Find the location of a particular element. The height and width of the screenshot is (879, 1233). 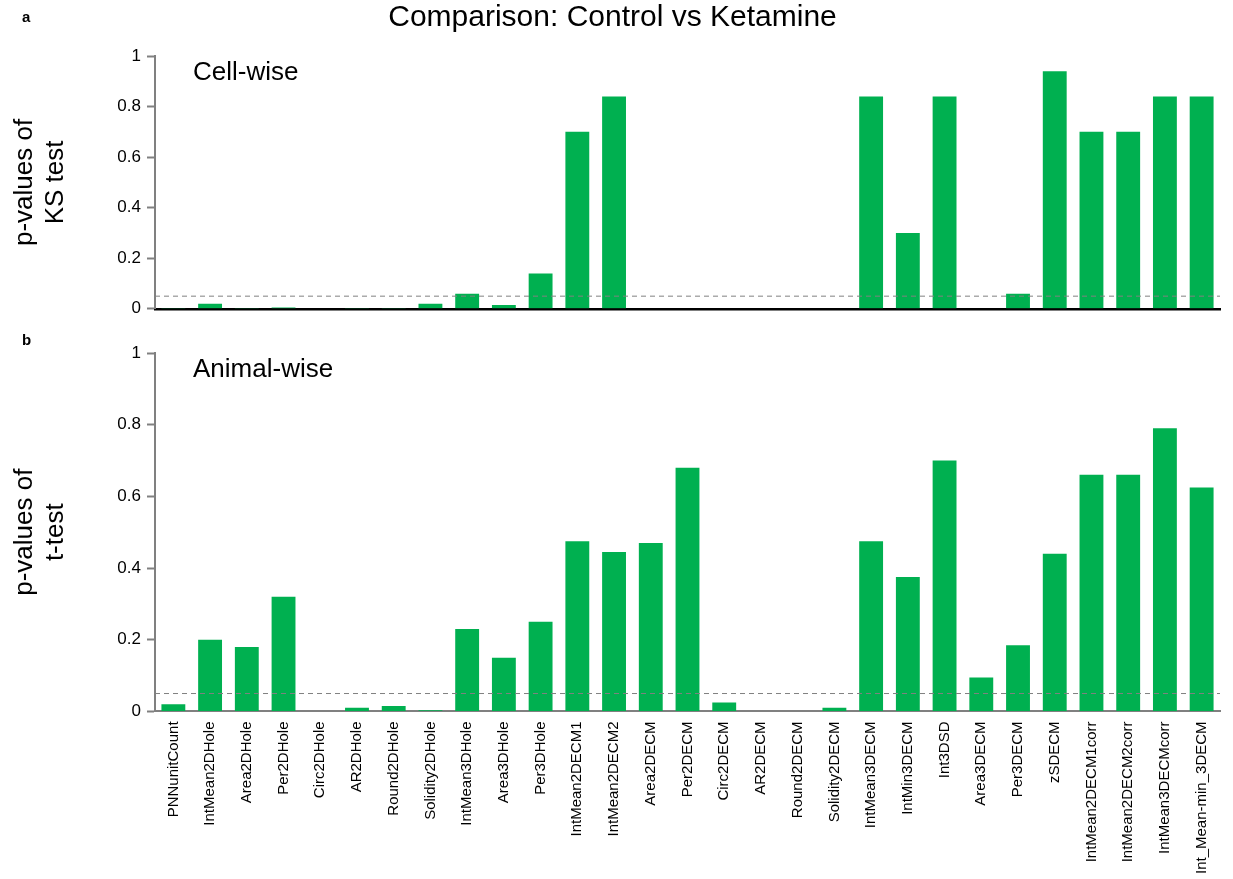

x-tick-label: Circ2DHole is located at coordinates (319, 760).